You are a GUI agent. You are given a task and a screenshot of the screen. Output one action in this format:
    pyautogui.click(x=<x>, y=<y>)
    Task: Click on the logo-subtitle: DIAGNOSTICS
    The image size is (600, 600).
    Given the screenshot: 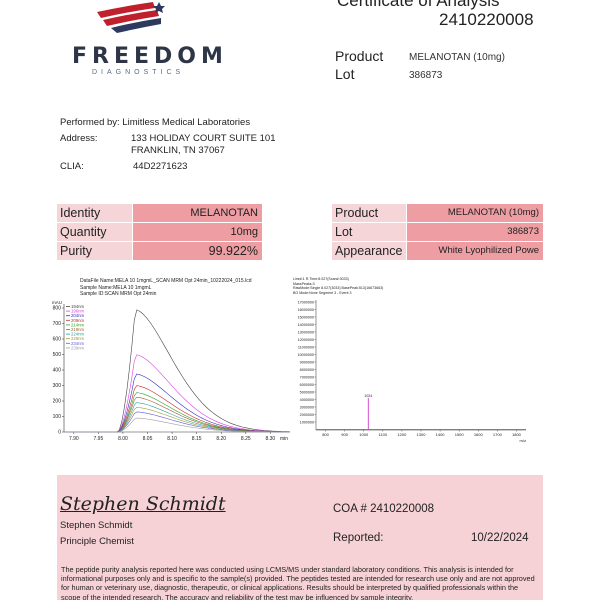 What is the action you would take?
    pyautogui.click(x=138, y=72)
    